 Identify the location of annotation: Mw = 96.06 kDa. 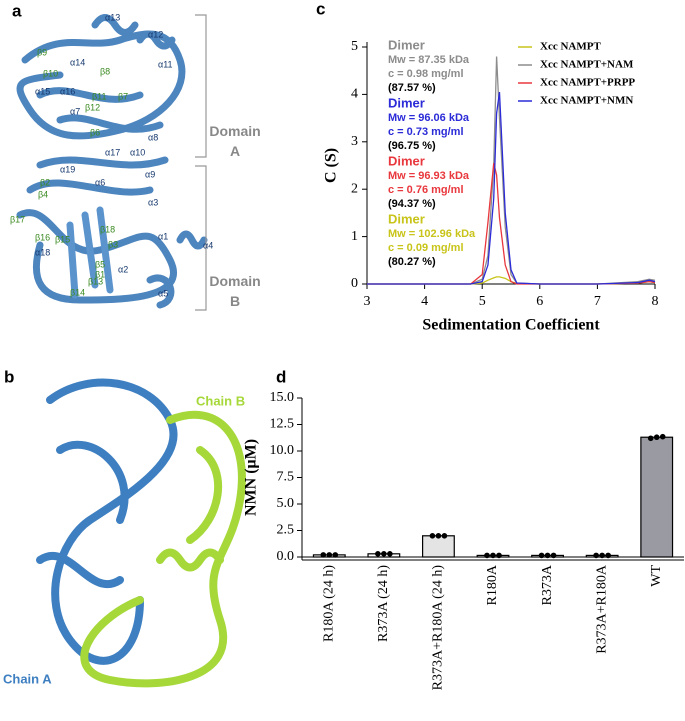
(429, 118).